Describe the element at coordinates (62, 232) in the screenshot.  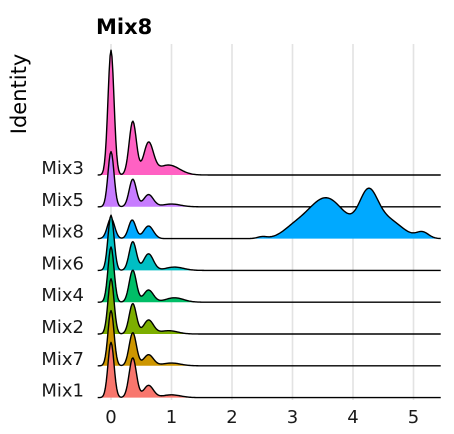
I see `category-label: Mix8` at that location.